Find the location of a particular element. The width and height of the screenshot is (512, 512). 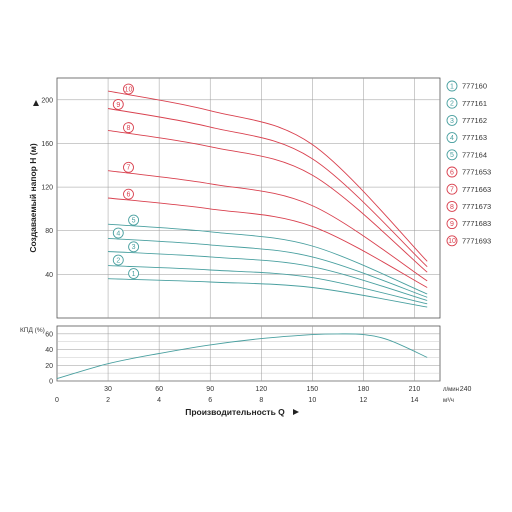

head-curve-badge-label: 1 is located at coordinates (134, 274).